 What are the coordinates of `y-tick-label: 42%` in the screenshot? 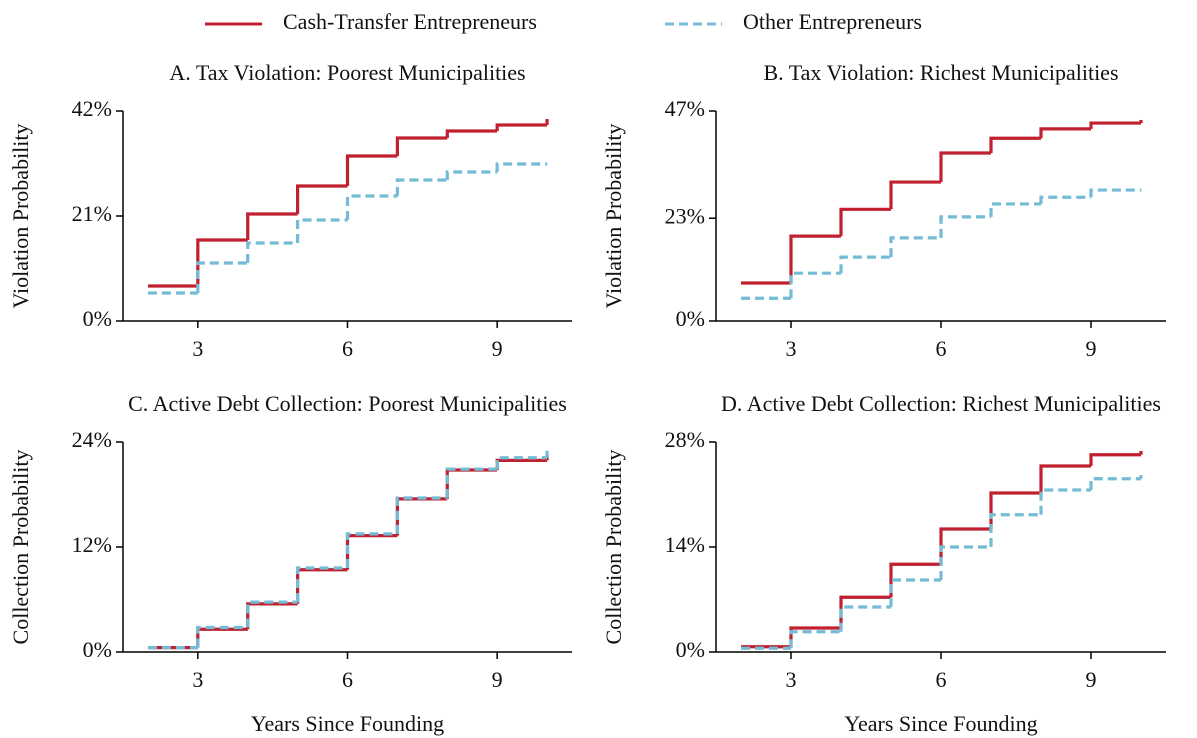 It's located at (92, 108).